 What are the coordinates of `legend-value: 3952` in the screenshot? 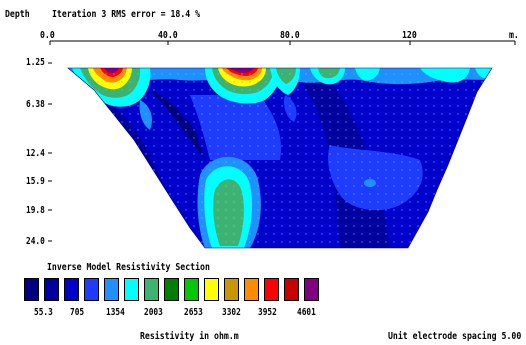 It's located at (267, 313).